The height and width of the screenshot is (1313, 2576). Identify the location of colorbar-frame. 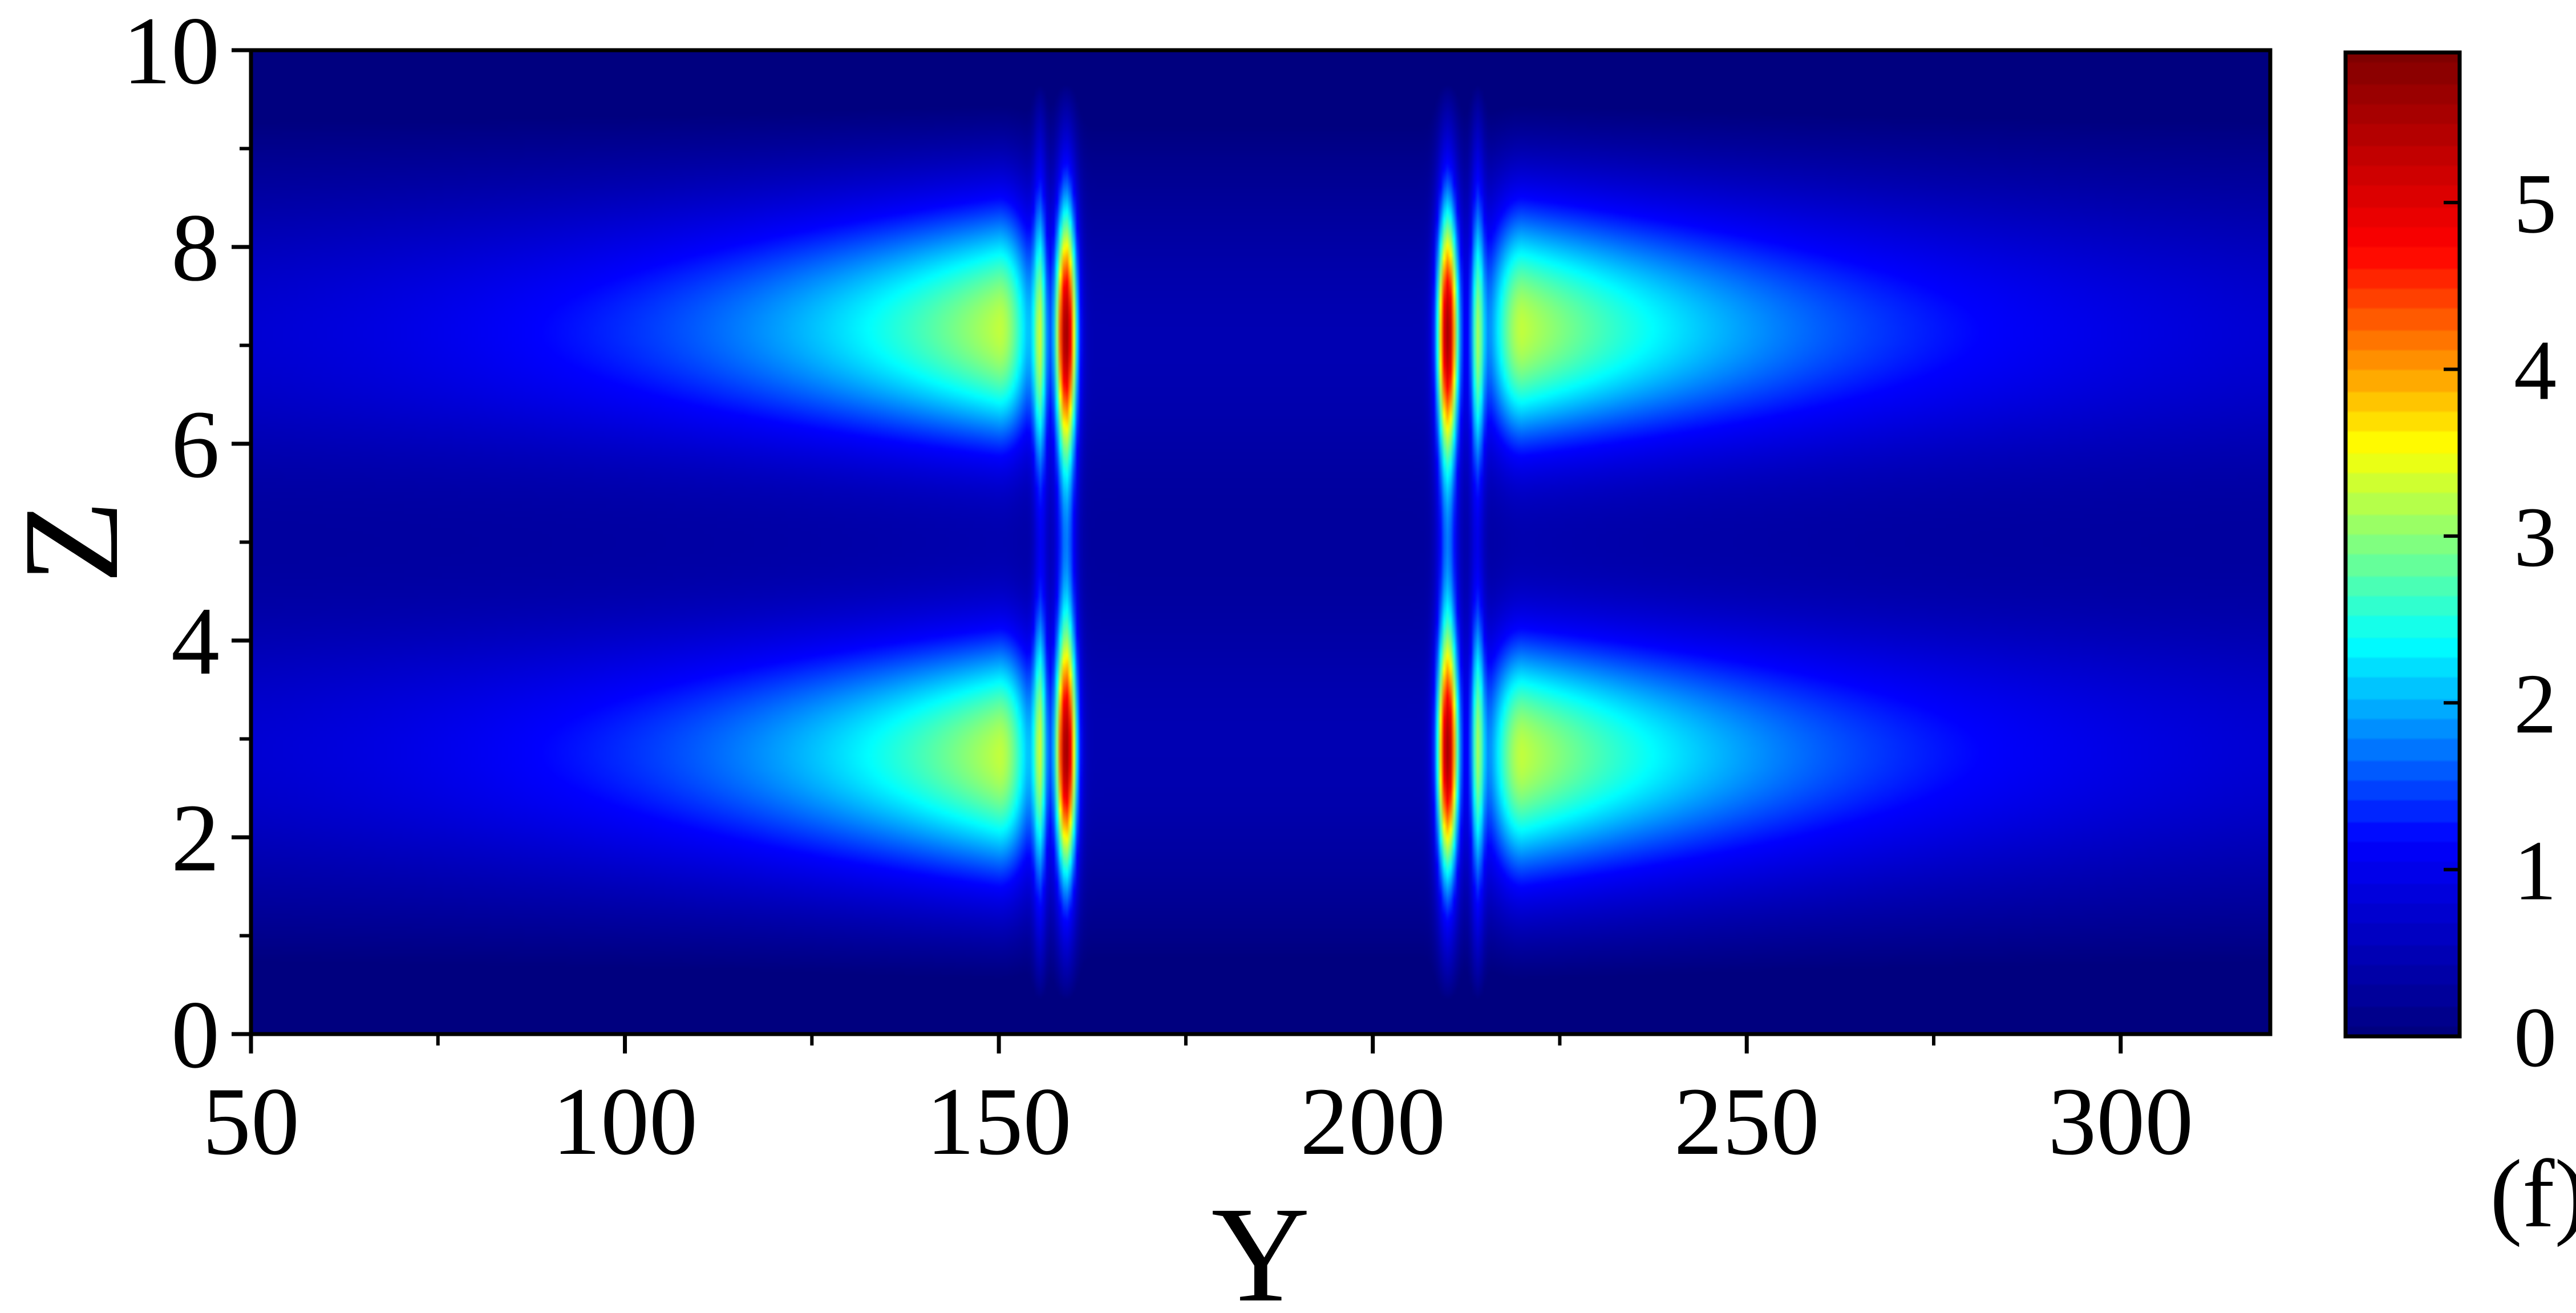
(2402, 544).